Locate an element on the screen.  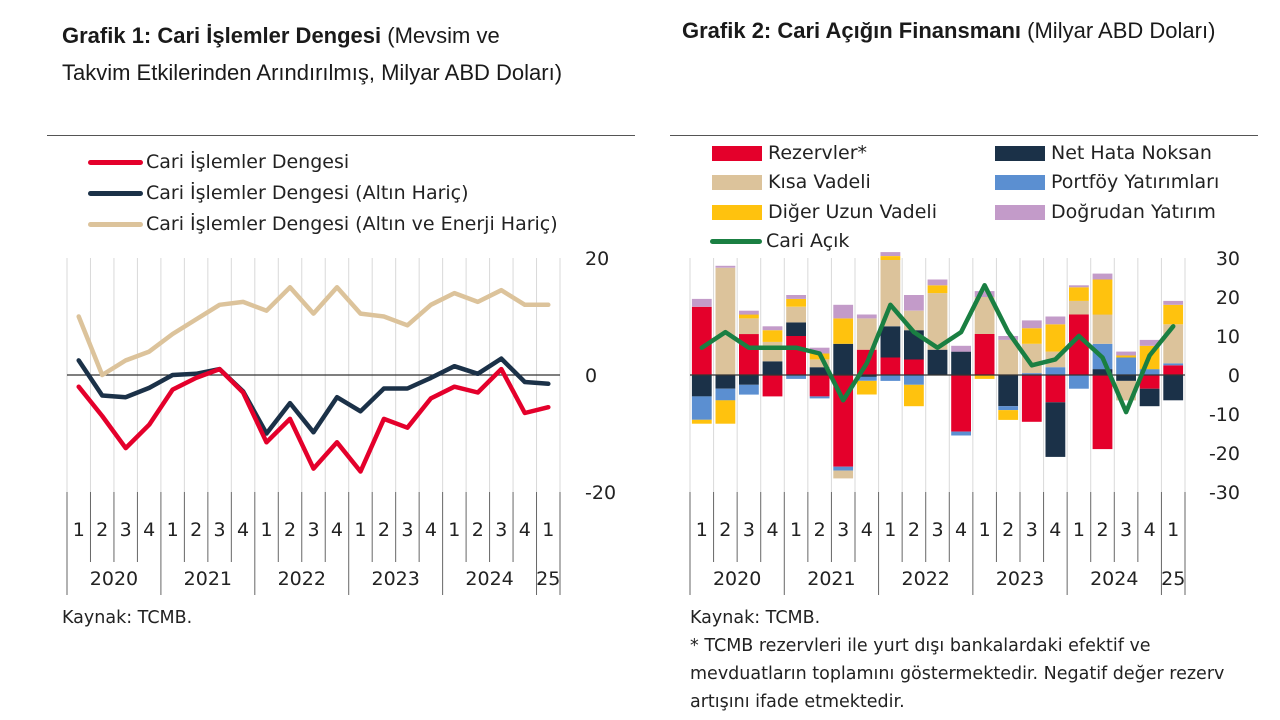
chart1-quarter-label: 3 is located at coordinates (501, 530).